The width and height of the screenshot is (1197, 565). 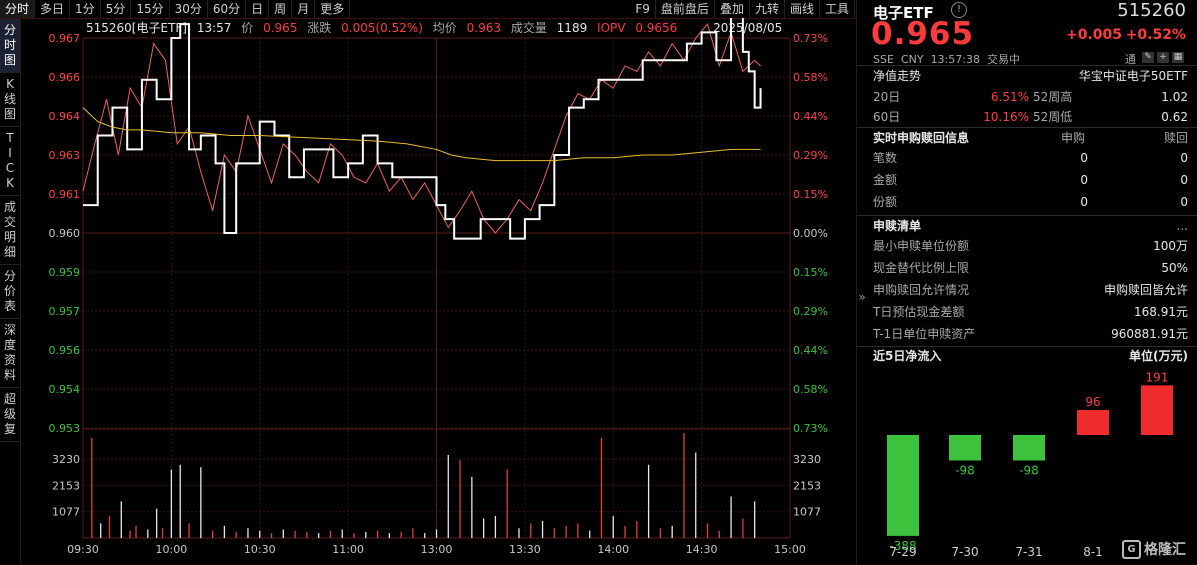 I want to click on period-tab: 5分, so click(x=116, y=9).